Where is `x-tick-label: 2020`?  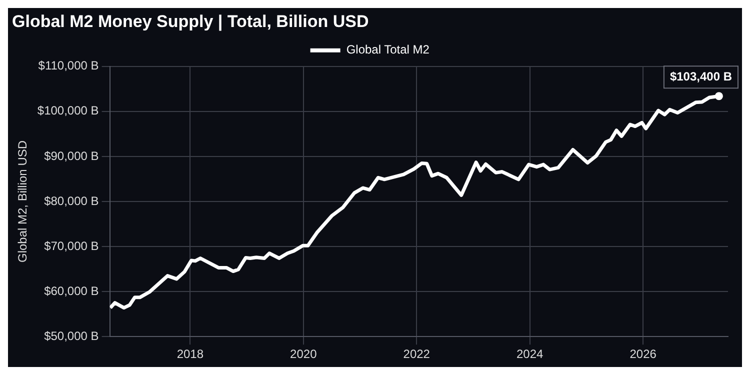 x-tick-label: 2020 is located at coordinates (304, 354).